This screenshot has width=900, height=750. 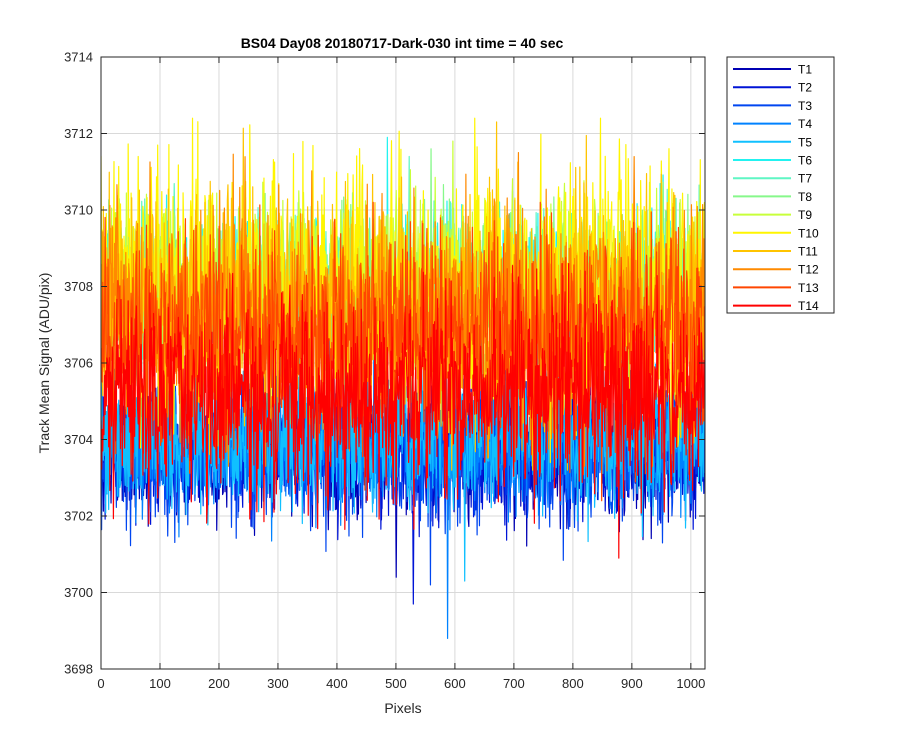 What do you see at coordinates (278, 683) in the screenshot?
I see `x-tick-label: 300` at bounding box center [278, 683].